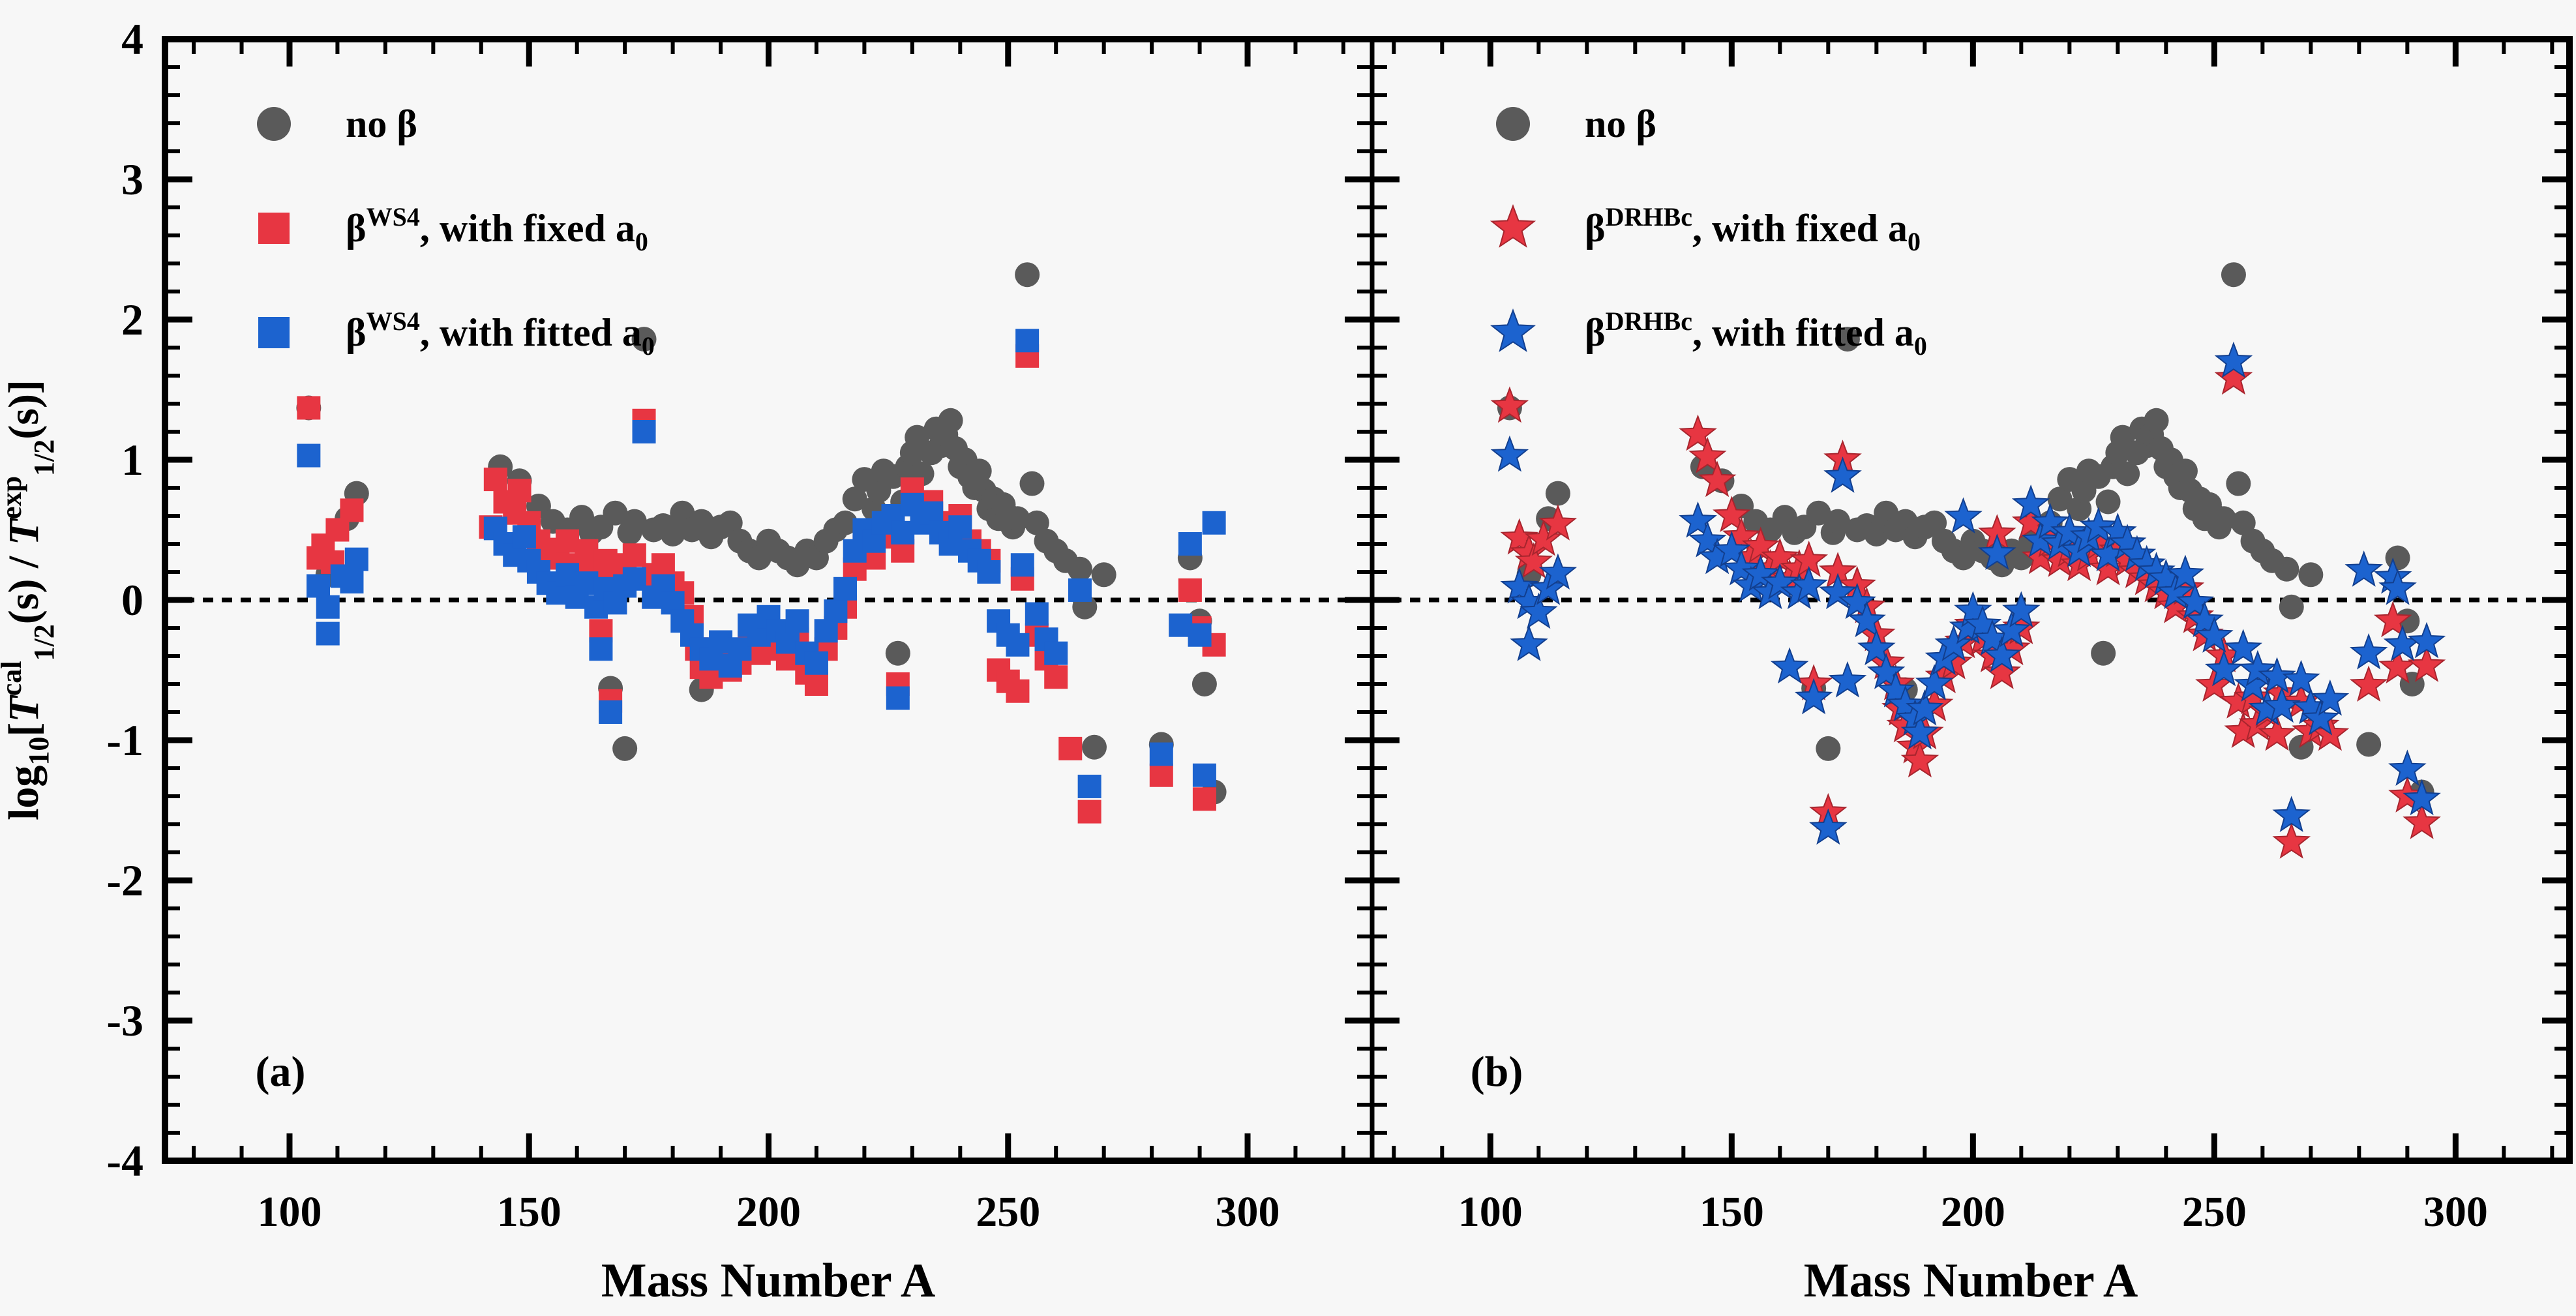 The height and width of the screenshot is (1316, 2576). I want to click on series-b-blue-star, so click(1968, 593).